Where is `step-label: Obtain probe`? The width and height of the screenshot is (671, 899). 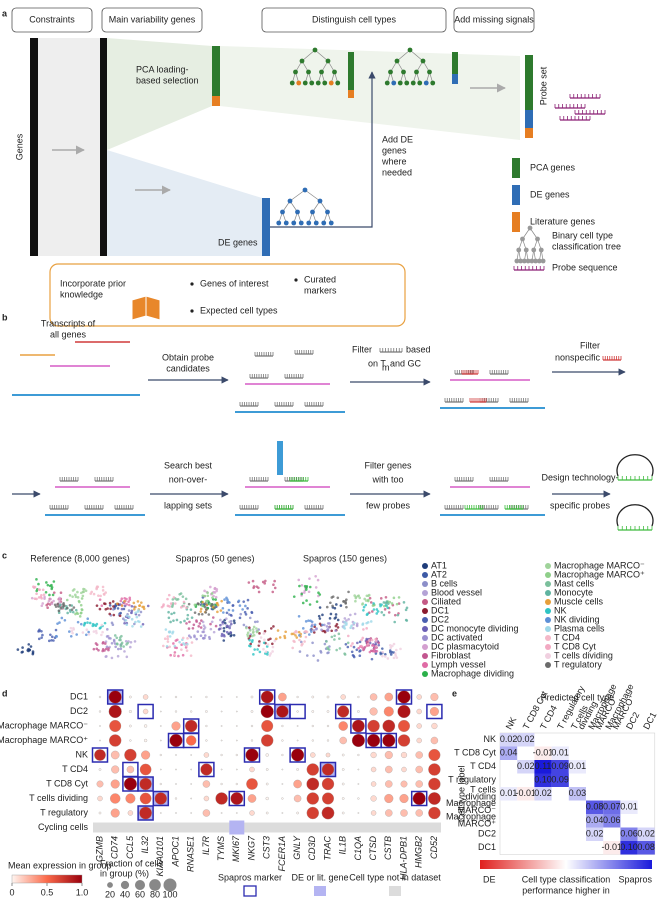 step-label: Obtain probe is located at coordinates (188, 357).